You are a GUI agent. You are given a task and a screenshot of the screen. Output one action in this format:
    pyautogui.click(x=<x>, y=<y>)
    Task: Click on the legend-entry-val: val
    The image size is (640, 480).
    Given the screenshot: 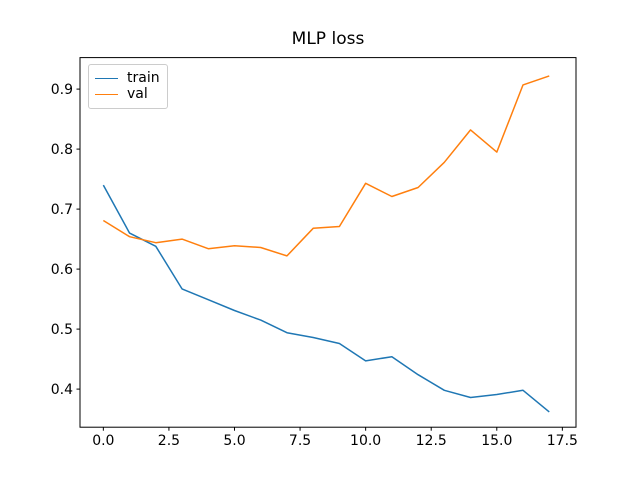 What is the action you would take?
    pyautogui.click(x=129, y=94)
    